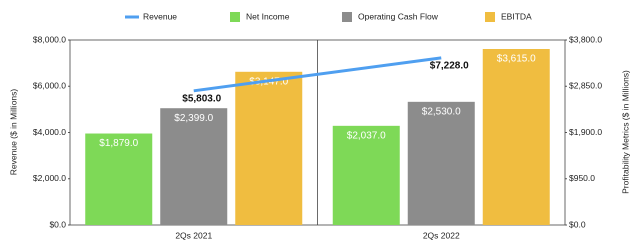 Image resolution: width=640 pixels, height=248 pixels. I want to click on y-tick-label: $0.0, so click(57, 224).